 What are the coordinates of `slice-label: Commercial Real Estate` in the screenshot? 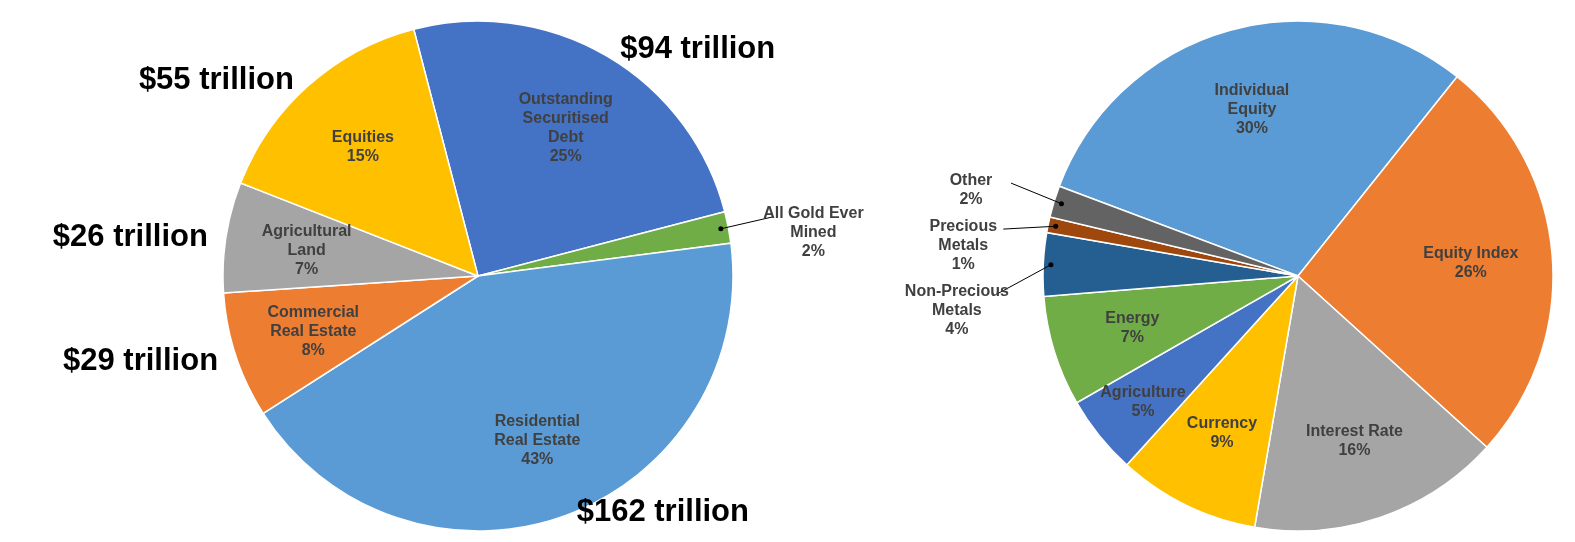 It's located at (313, 320).